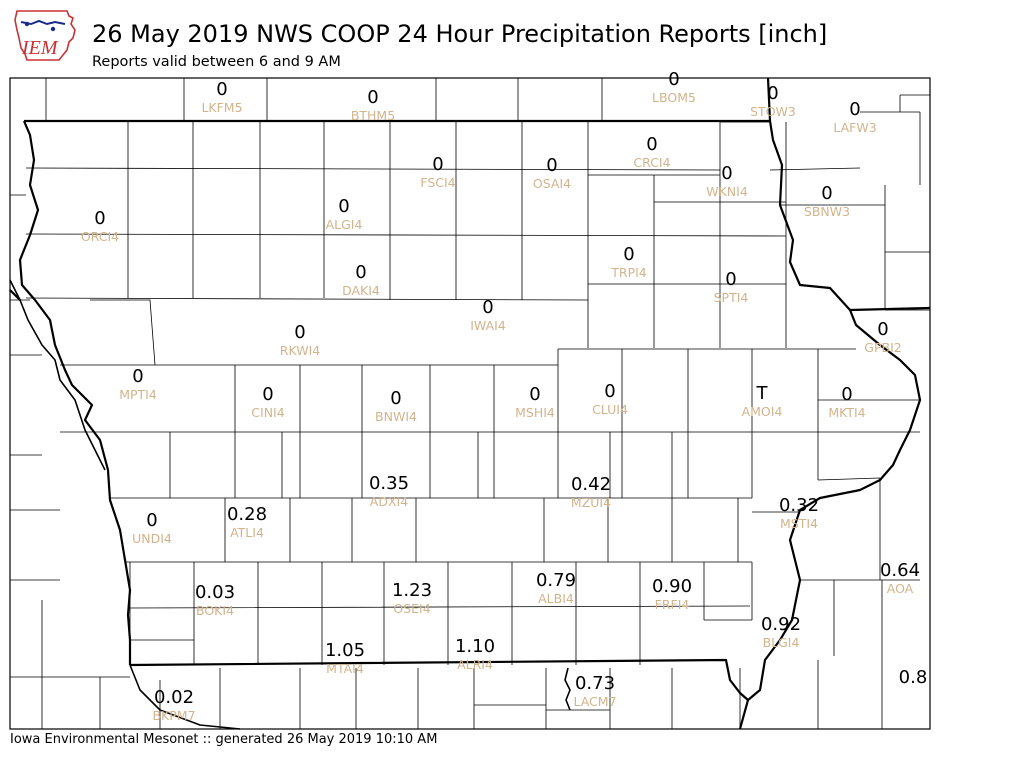  Describe the element at coordinates (552, 183) in the screenshot. I see `station-id: OSAI4` at that location.